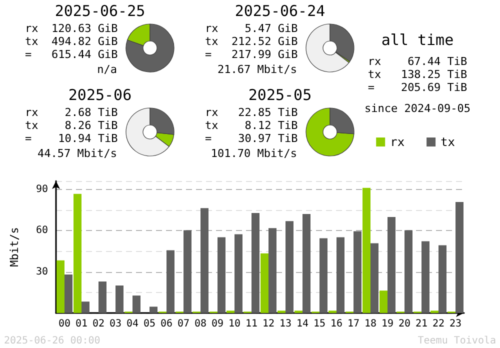  Describe the element at coordinates (115, 324) in the screenshot. I see `x-tick-label: 03` at that location.